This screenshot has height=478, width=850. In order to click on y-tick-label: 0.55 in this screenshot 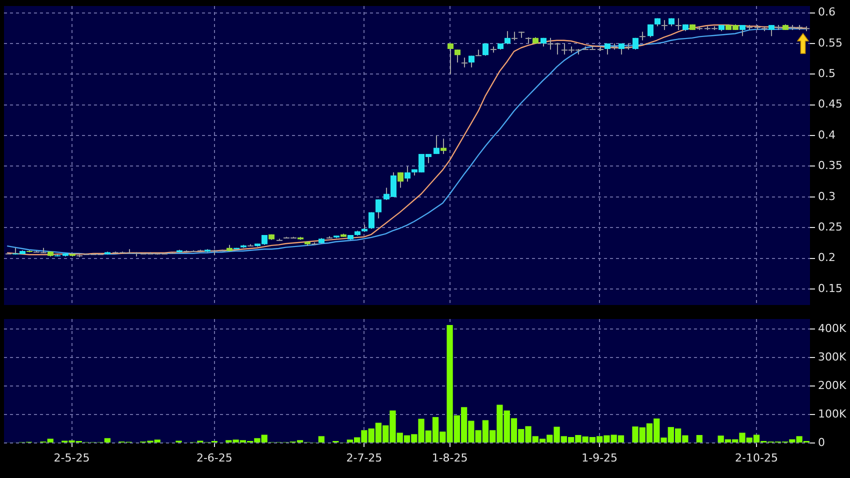, I will do `click(830, 43)`.